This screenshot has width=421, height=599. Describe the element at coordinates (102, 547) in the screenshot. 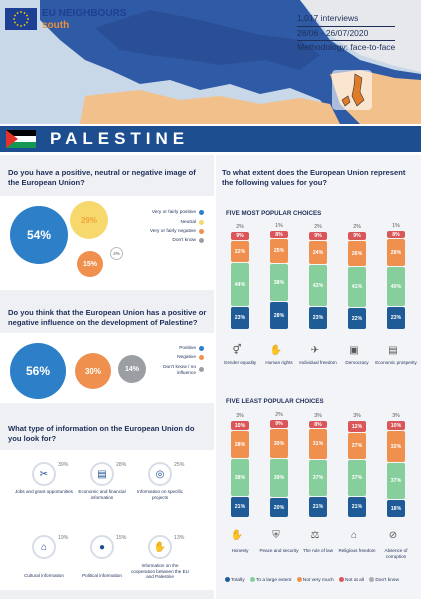

I see `person-icon: ●` at that location.